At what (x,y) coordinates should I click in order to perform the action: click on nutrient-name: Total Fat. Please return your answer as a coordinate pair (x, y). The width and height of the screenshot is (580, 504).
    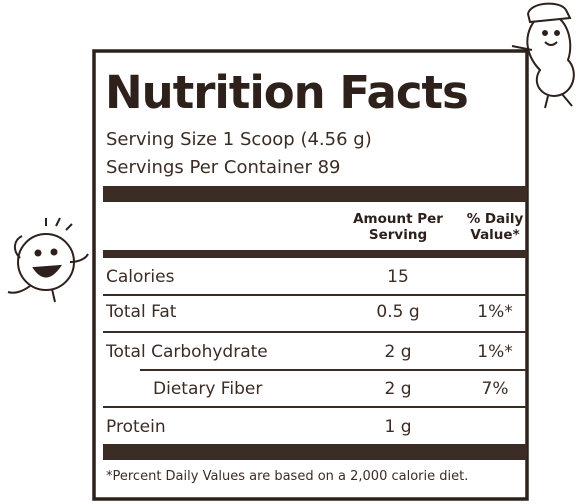
    Looking at the image, I should click on (141, 312).